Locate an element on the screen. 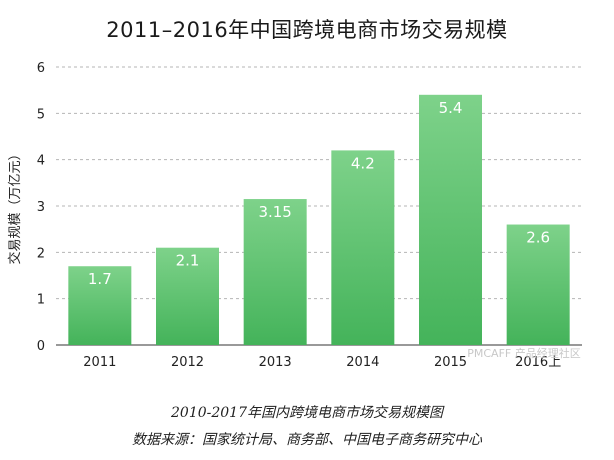 The width and height of the screenshot is (614, 460). data-source-caption: 数据来源：国家统计局、商务部、中国电子商务研究中心 is located at coordinates (307, 440).